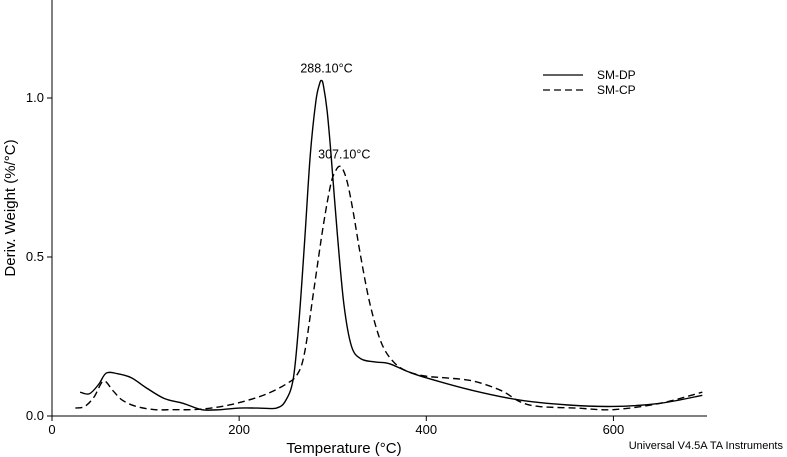 Image resolution: width=787 pixels, height=457 pixels. What do you see at coordinates (10, 207) in the screenshot?
I see `y-axis-title: Deriv. Weight (%/°C)` at bounding box center [10, 207].